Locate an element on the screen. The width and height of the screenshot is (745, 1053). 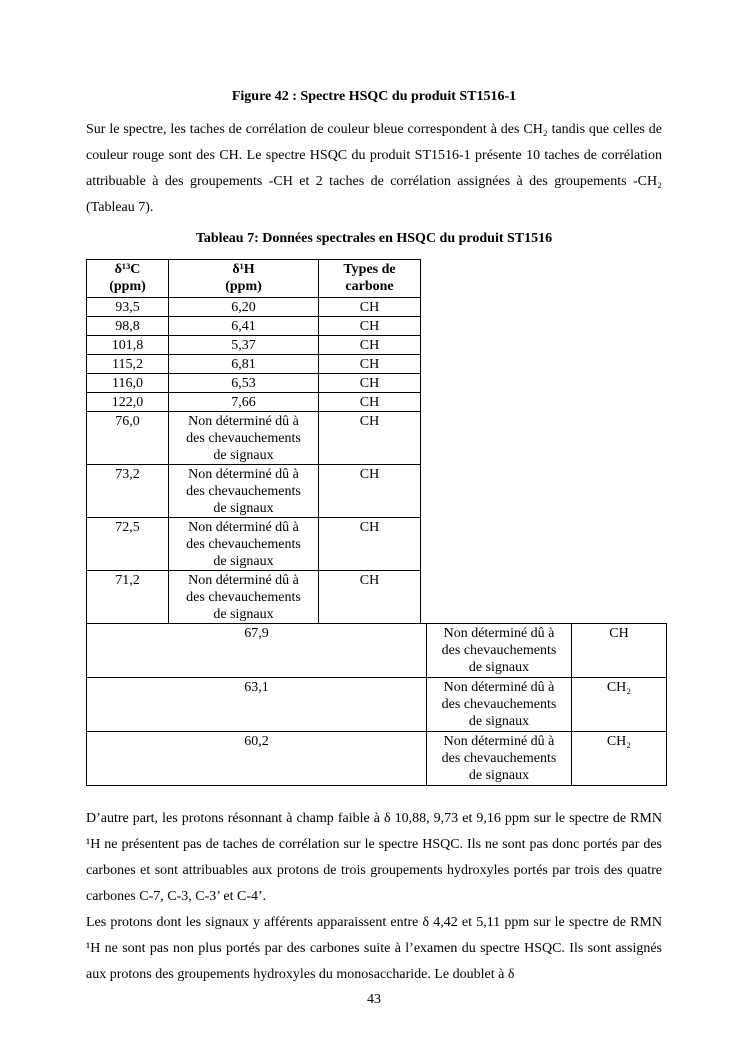
table-row: 115,2 6,81 CH is located at coordinates (253, 364).